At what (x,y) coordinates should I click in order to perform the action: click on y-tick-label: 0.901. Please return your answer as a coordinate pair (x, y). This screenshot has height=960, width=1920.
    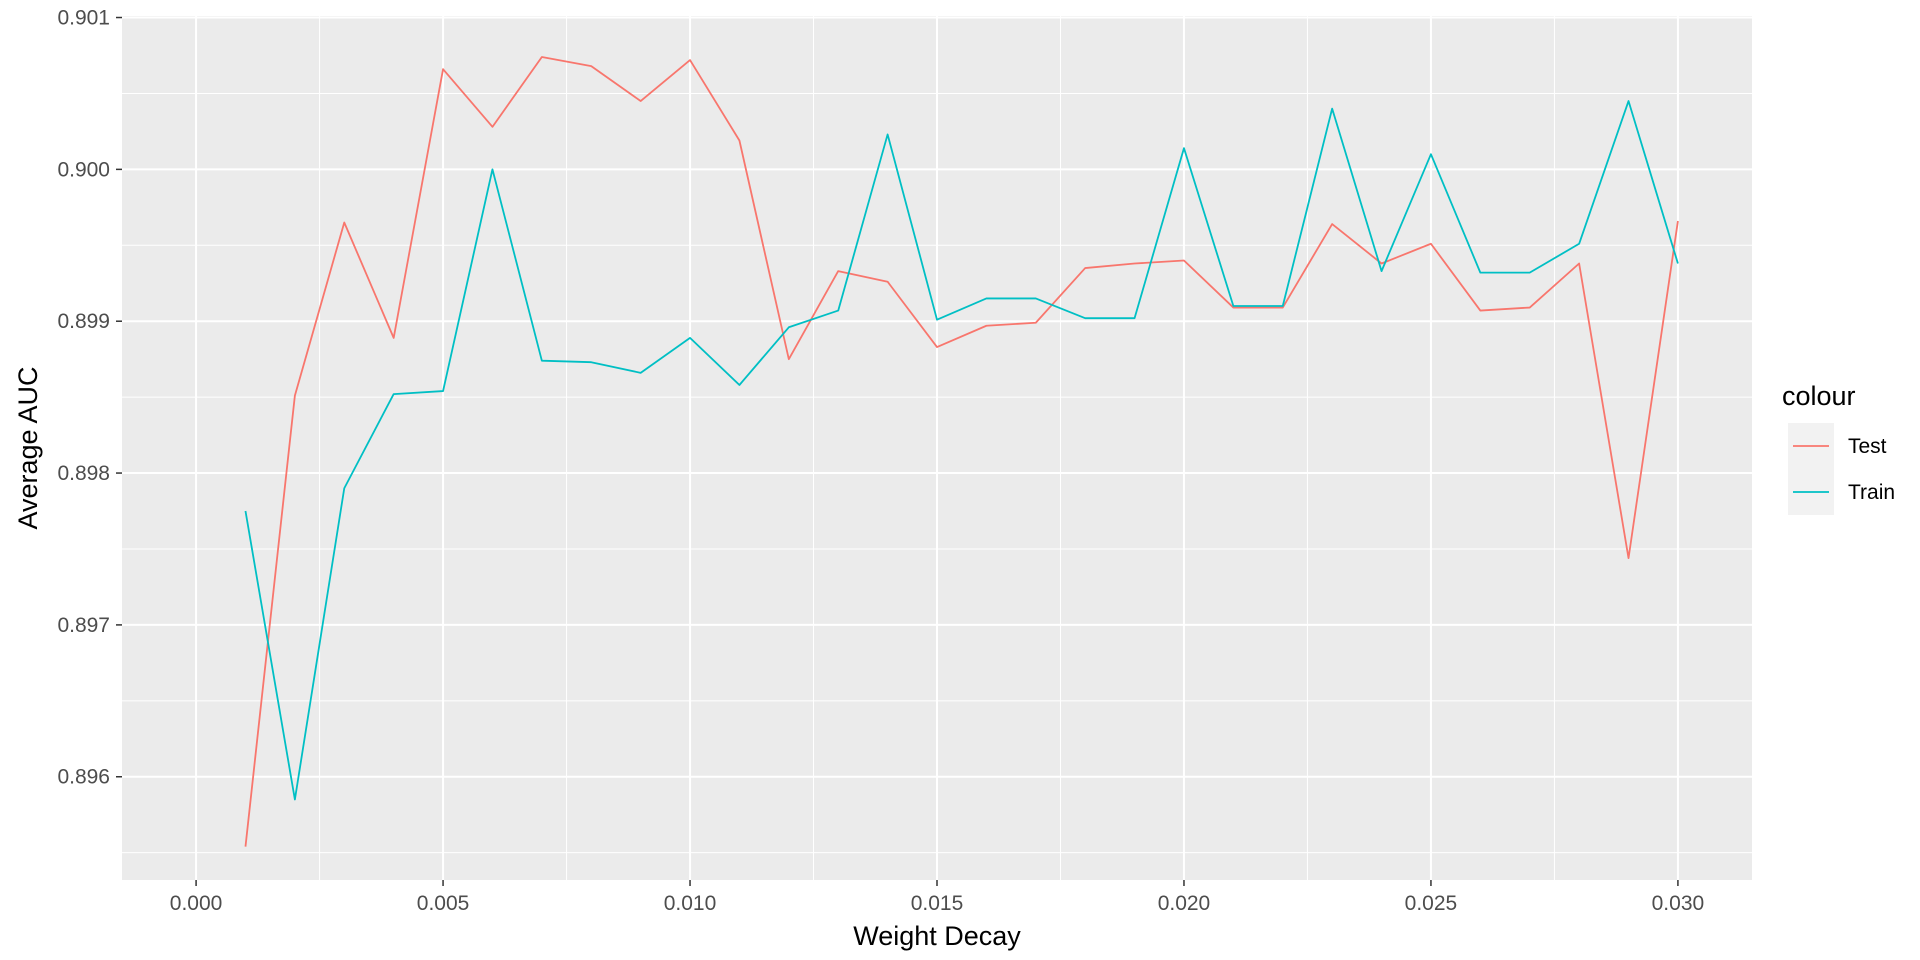
    Looking at the image, I should click on (83, 18).